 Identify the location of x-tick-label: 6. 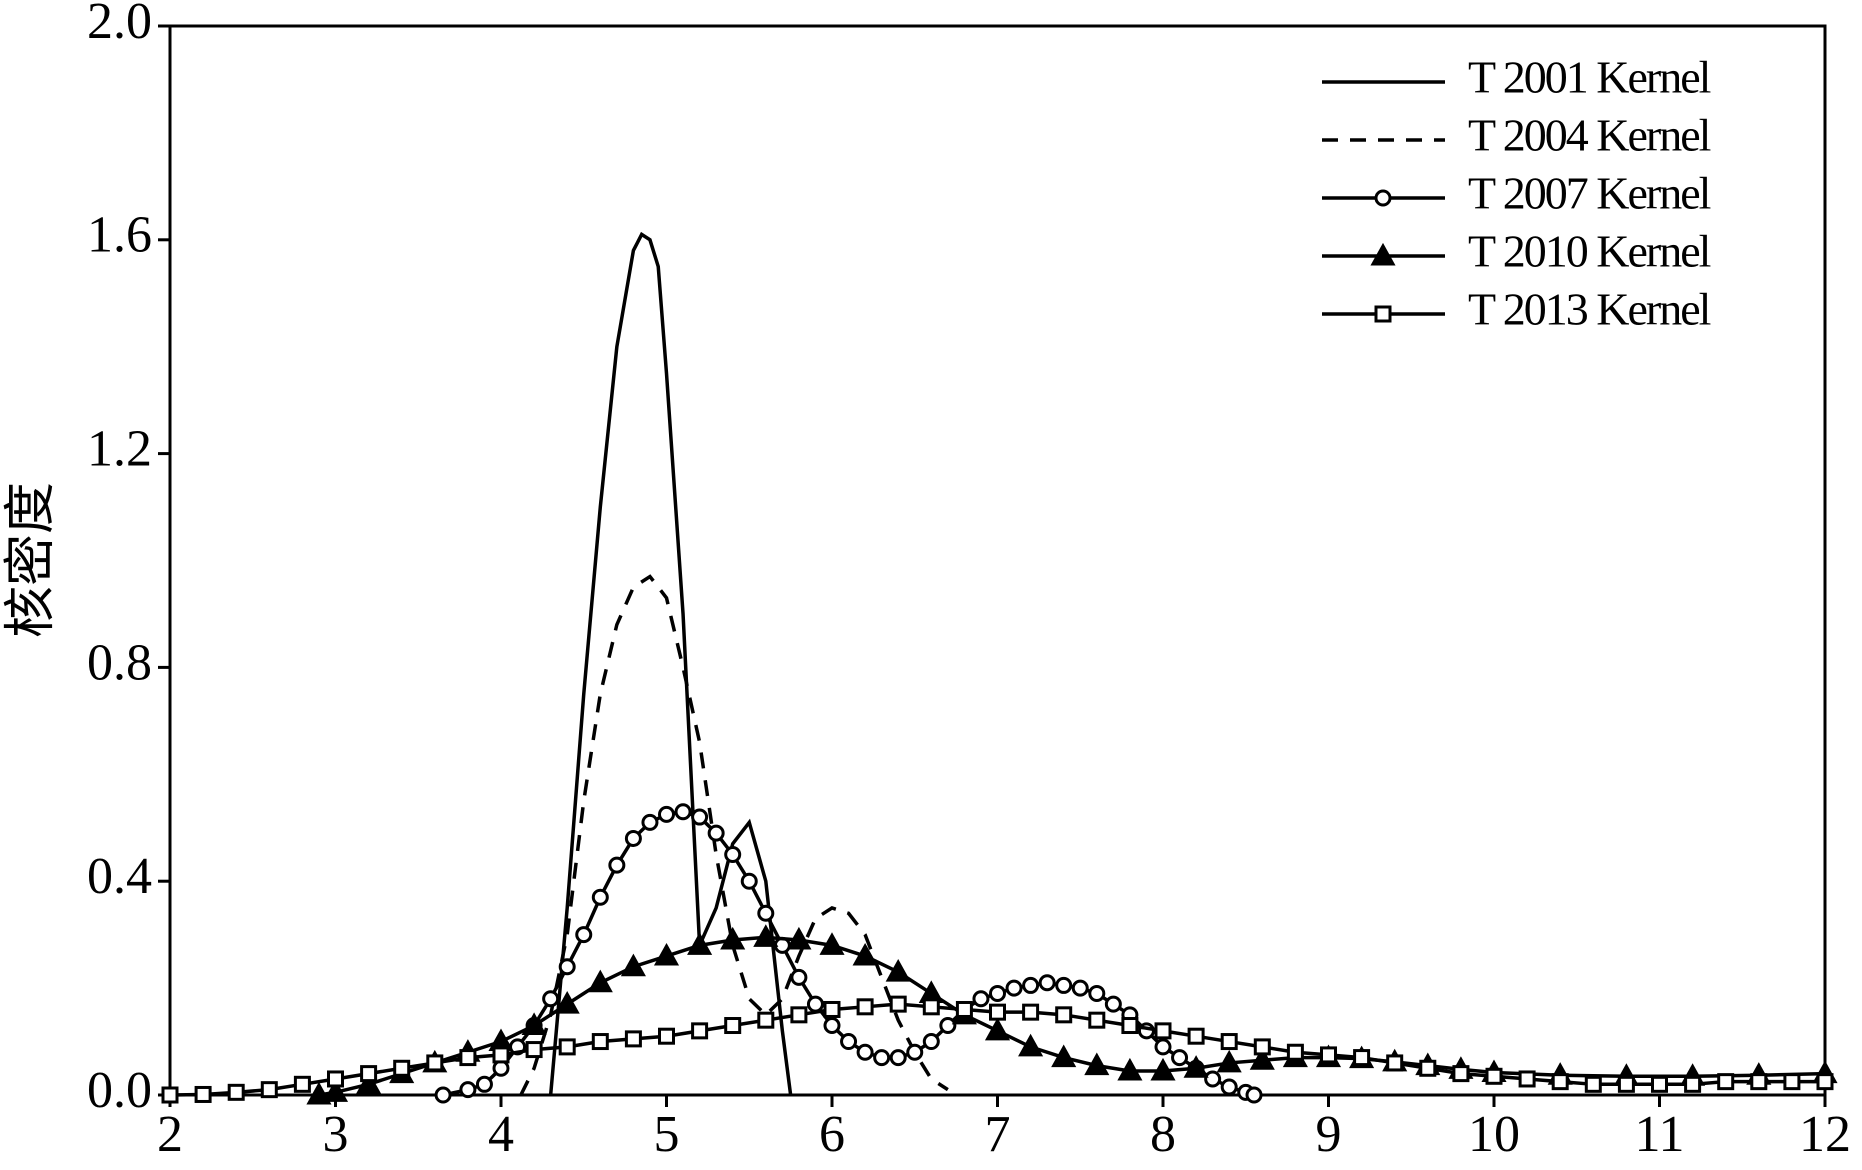
(832, 1134).